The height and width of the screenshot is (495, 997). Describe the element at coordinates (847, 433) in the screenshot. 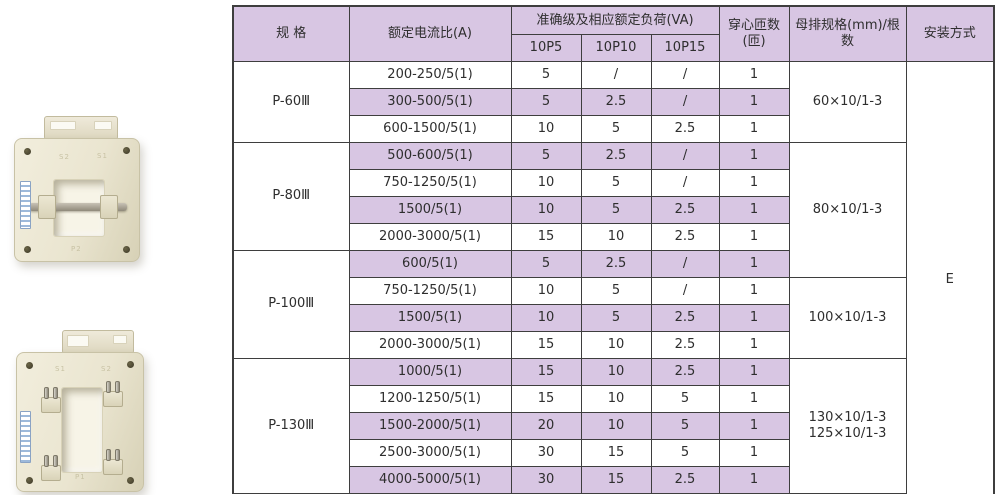

I see `busbar-line: 125×10/1-3` at that location.